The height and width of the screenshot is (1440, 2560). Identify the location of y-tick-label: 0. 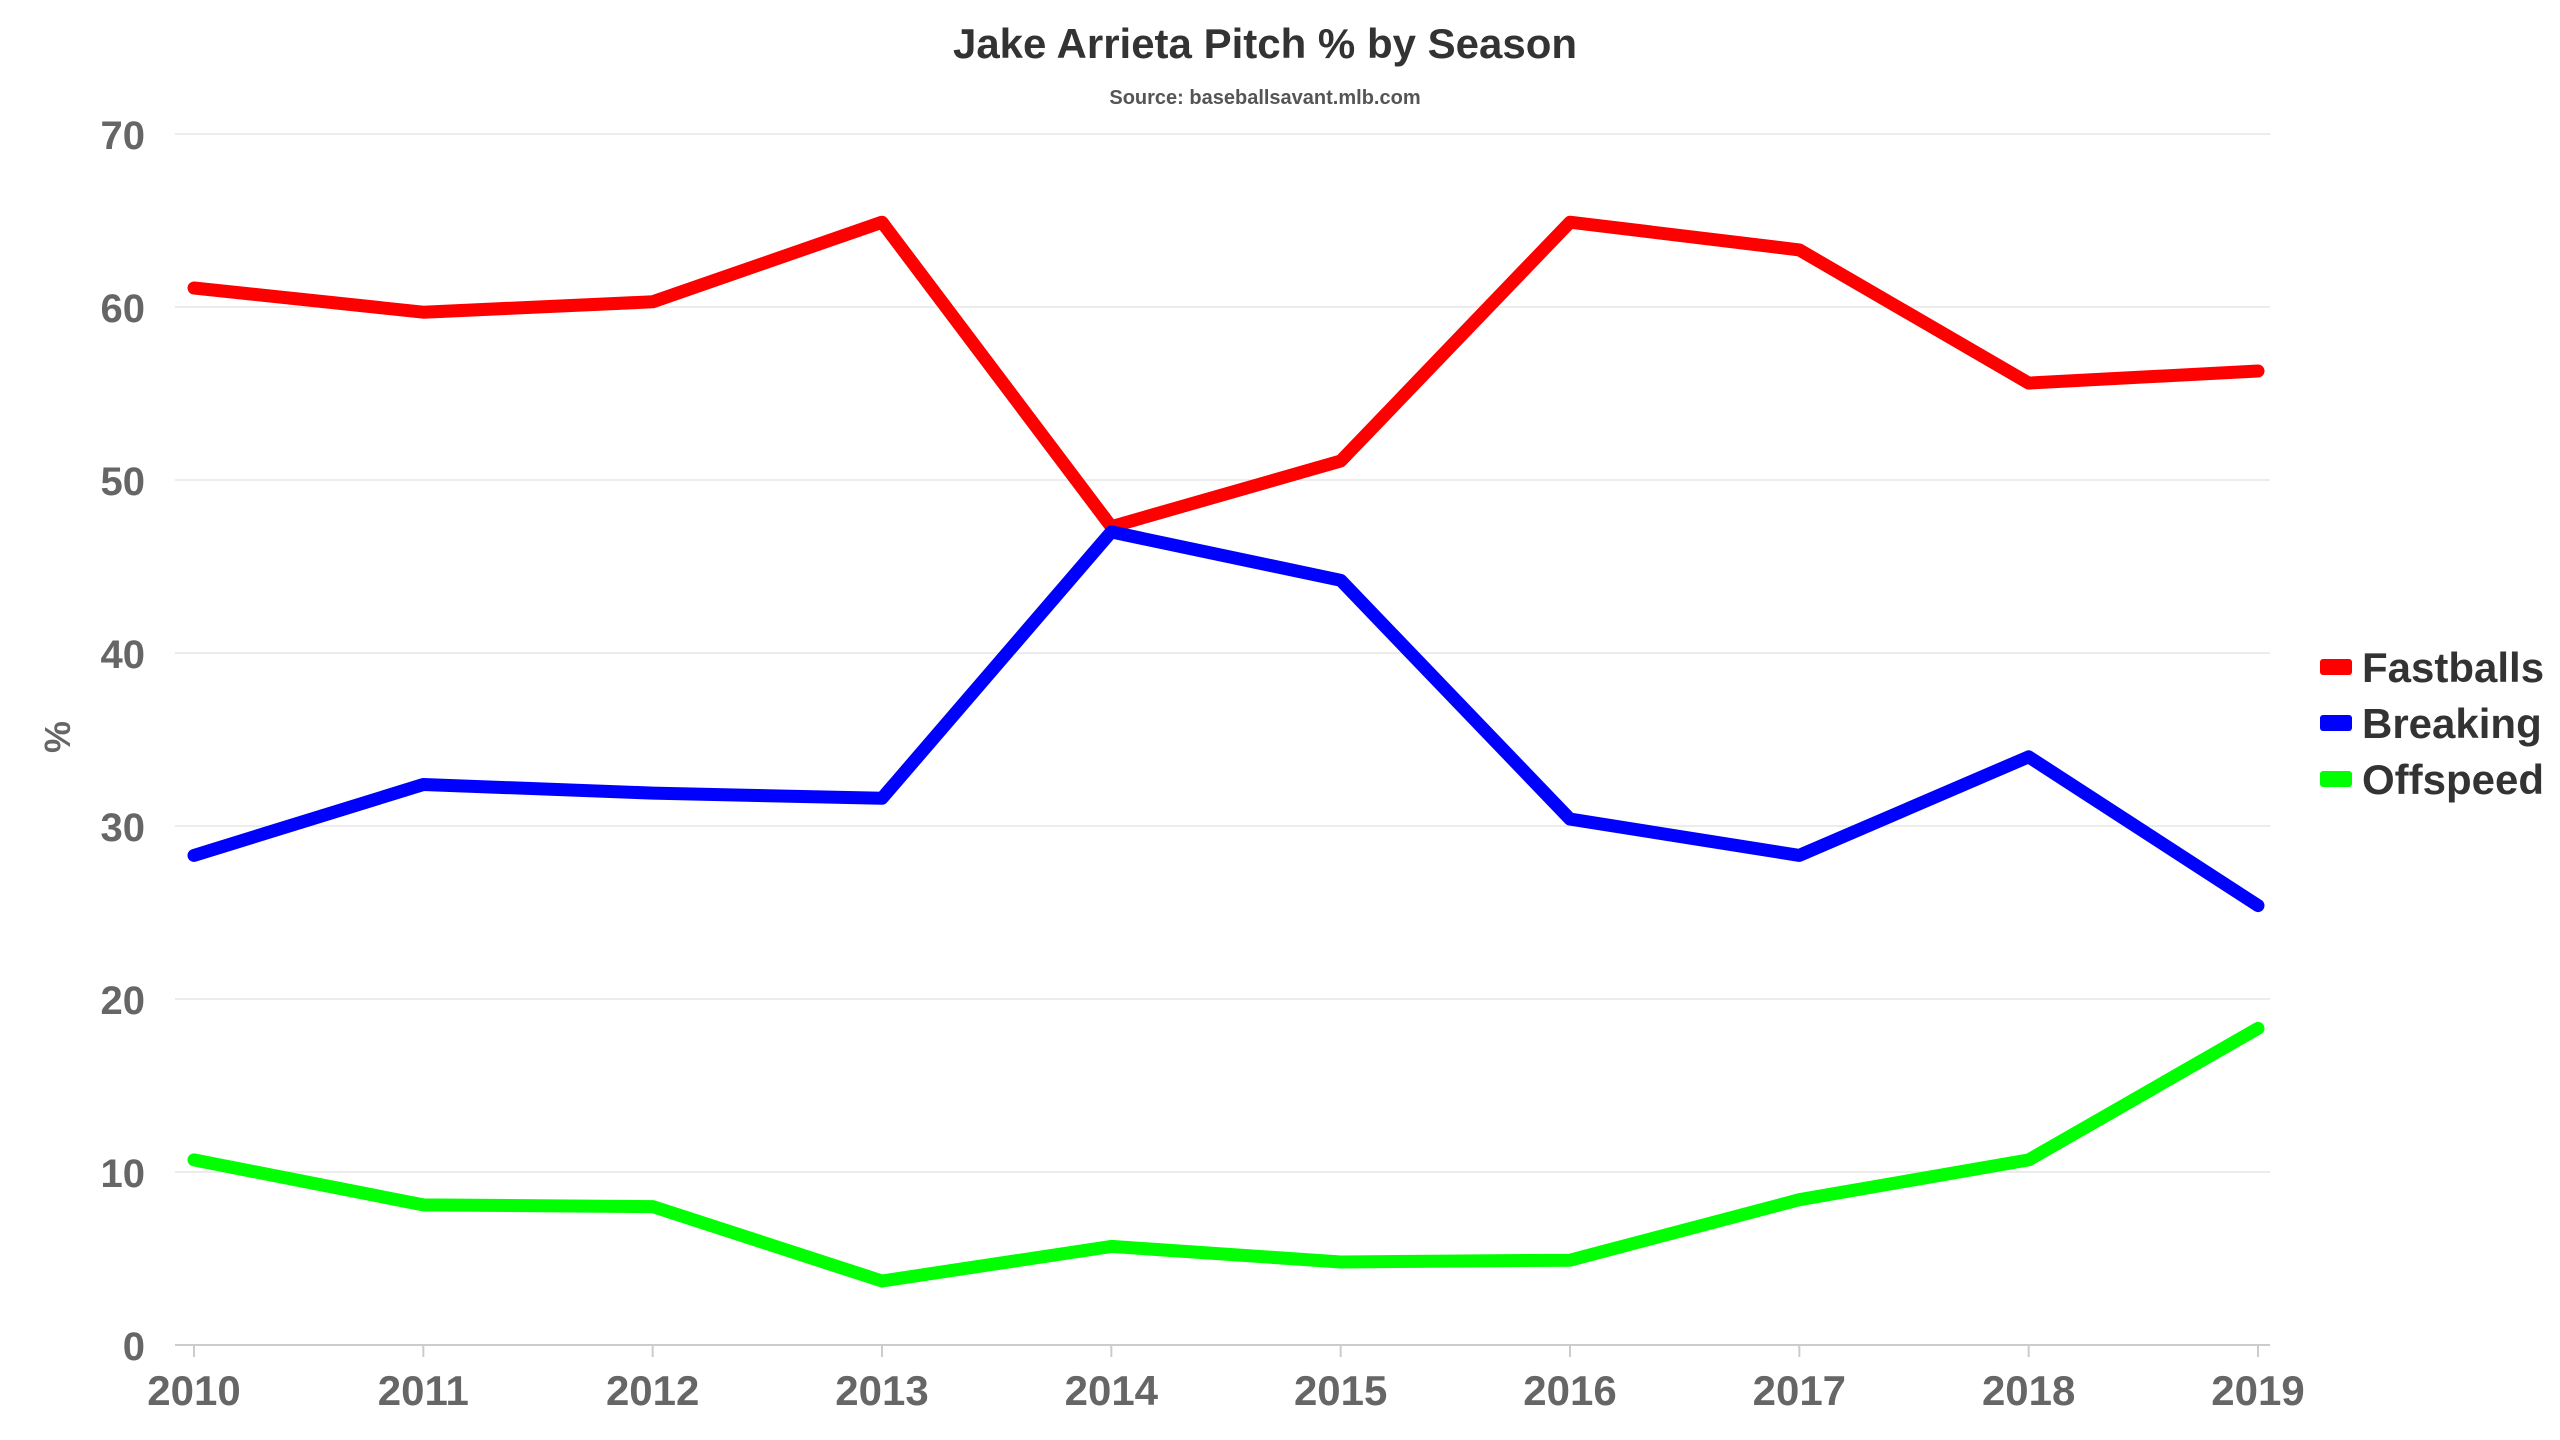
(134, 1347).